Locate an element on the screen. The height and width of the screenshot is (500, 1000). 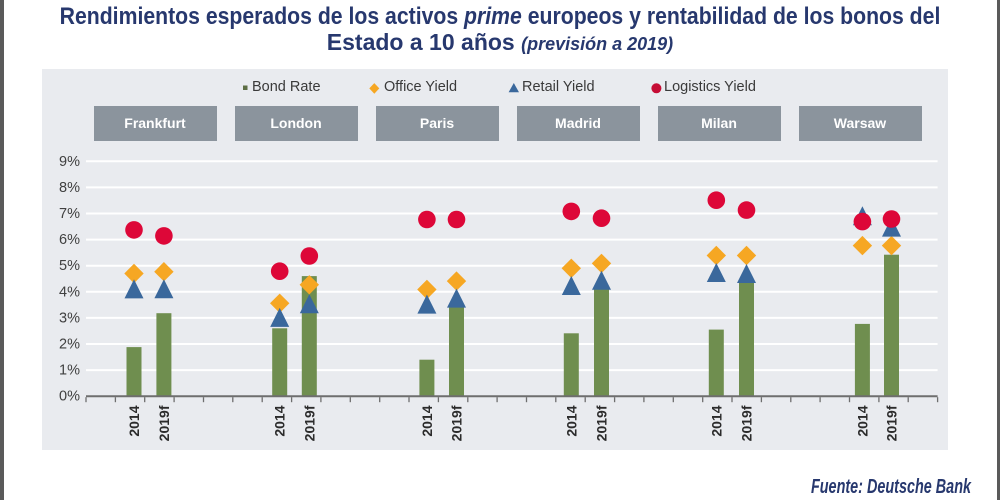
svg-text: 7% is located at coordinates (69, 214).